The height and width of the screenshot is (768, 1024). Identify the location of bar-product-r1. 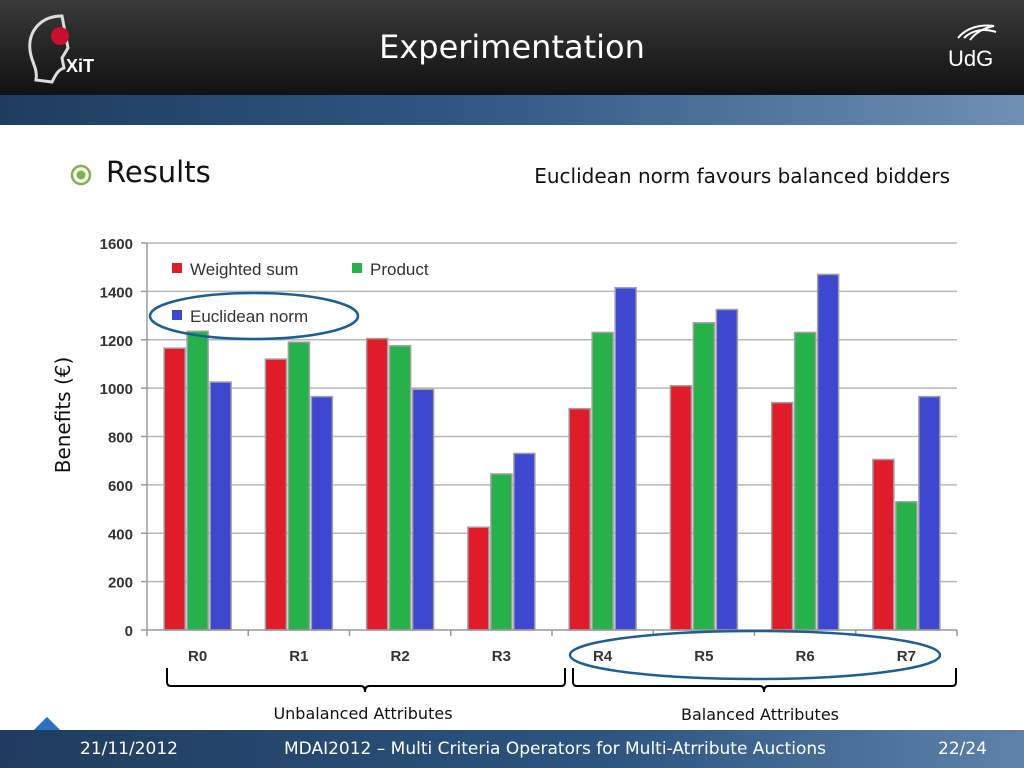
(299, 486).